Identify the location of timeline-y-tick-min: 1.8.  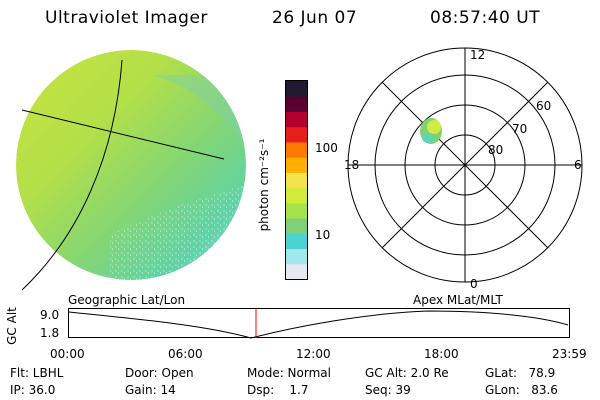
(50, 333).